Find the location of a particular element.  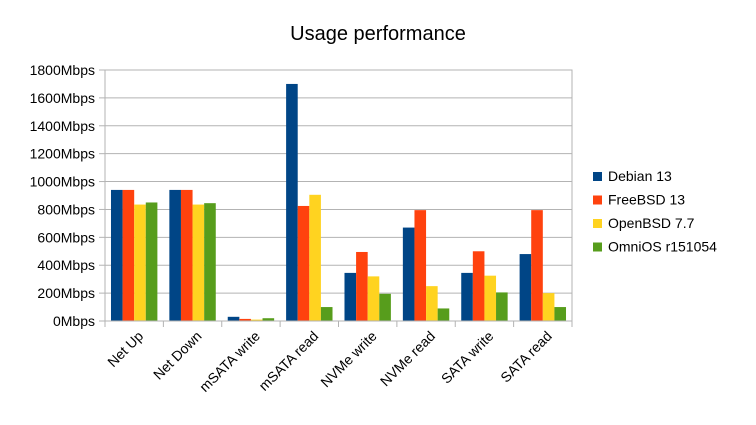

y-tick-label: 1800Mbps is located at coordinates (62, 70).